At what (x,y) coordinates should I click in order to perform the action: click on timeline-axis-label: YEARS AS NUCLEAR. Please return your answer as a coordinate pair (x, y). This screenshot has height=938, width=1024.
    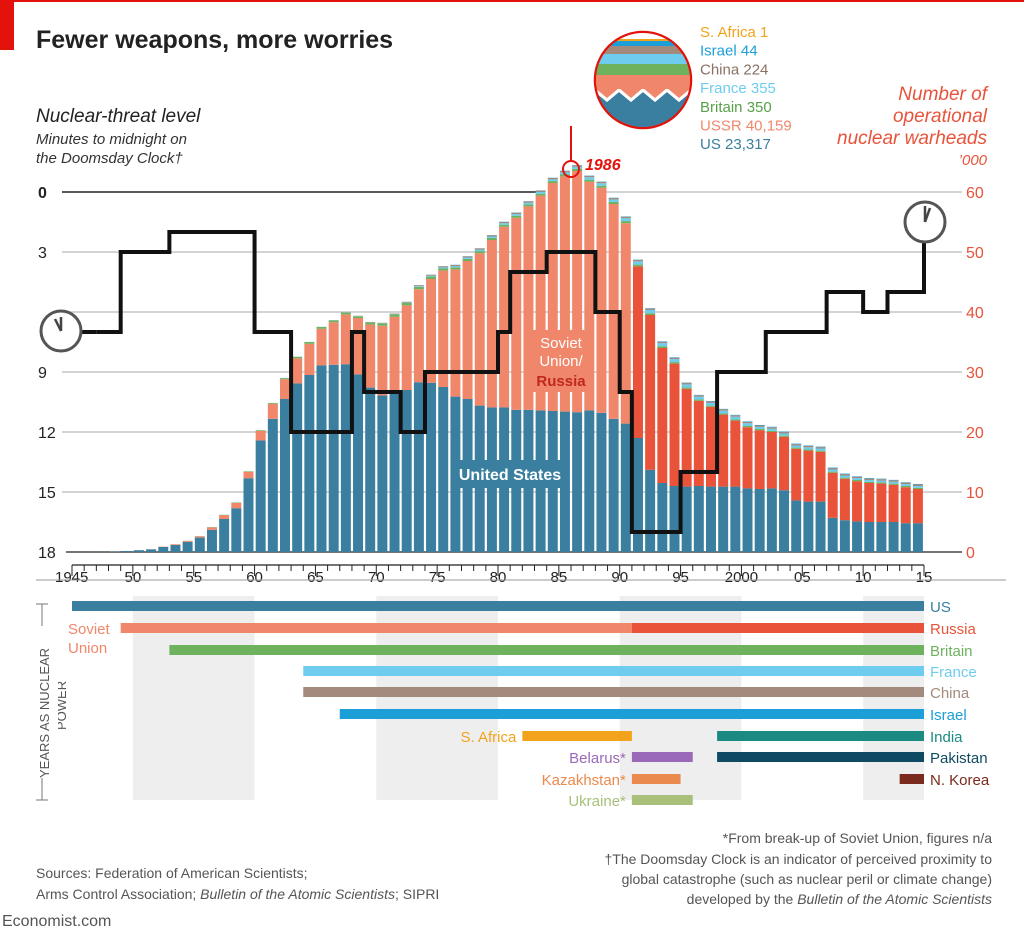
    Looking at the image, I should click on (44, 702).